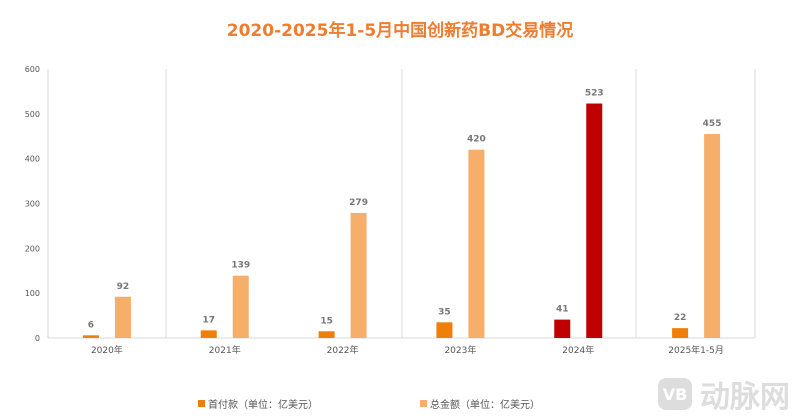 This screenshot has width=800, height=420. Describe the element at coordinates (91, 325) in the screenshot. I see `data-label: 6` at that location.